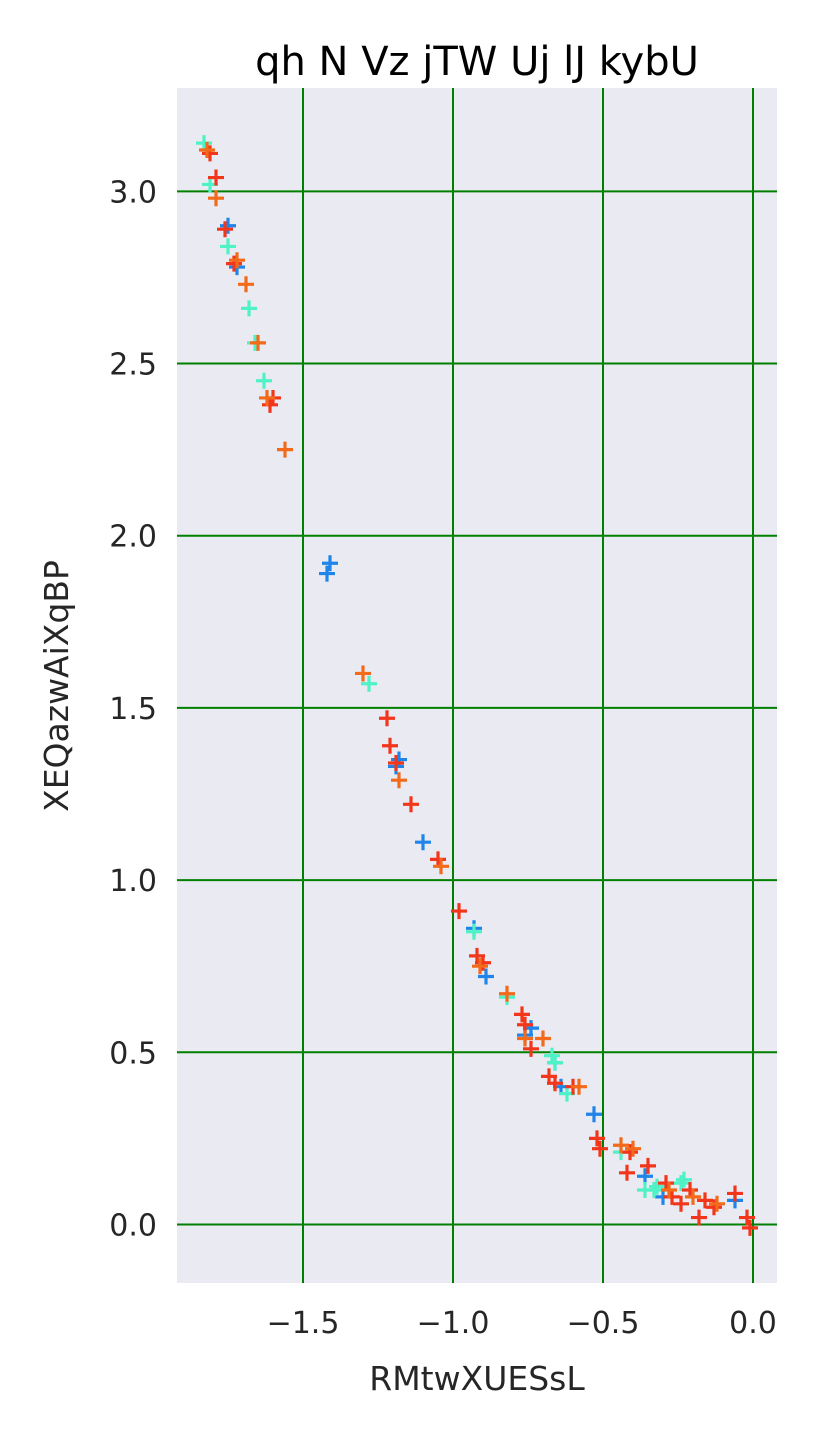 The width and height of the screenshot is (820, 1435). I want to click on y-tick-labels: 0.0 0.5 1.0 1.5 2.0 2.5 3.0, so click(133, 709).